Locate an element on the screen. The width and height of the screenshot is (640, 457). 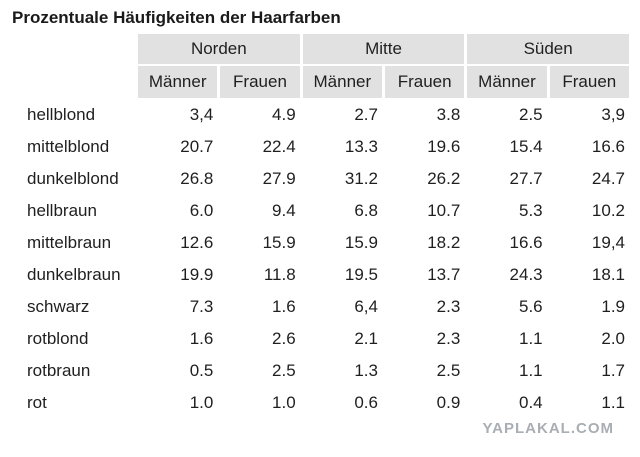
value-cell: 11.8 is located at coordinates (279, 274).